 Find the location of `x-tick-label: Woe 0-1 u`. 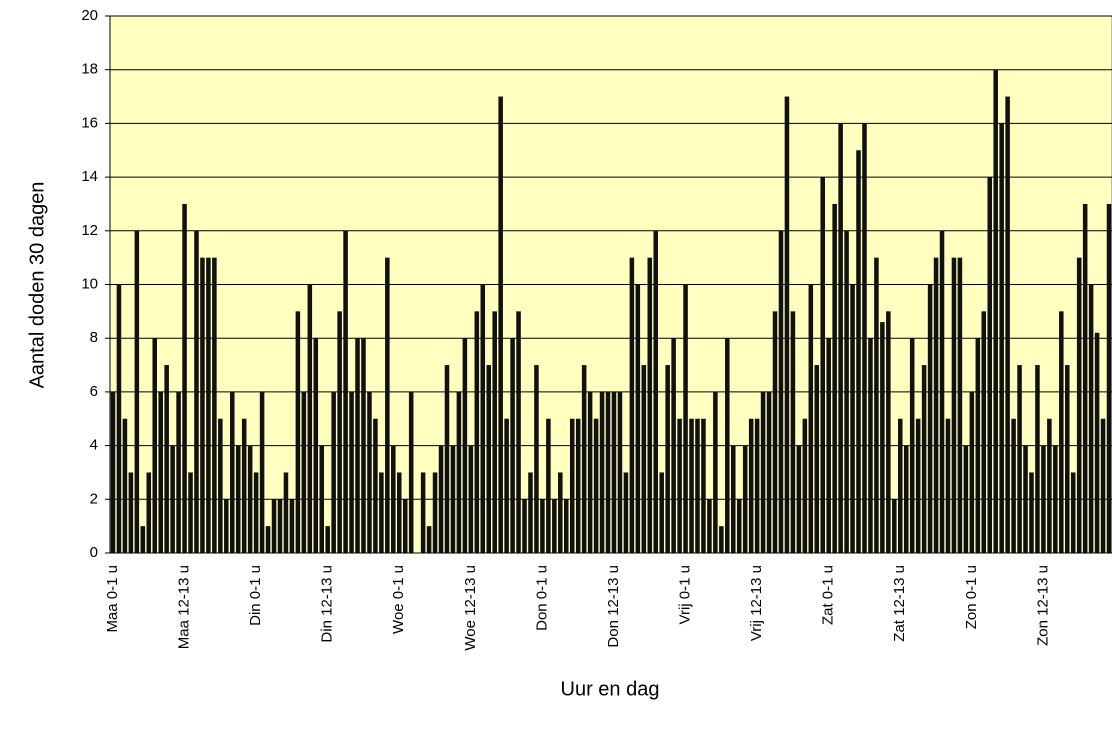

x-tick-label: Woe 0-1 u is located at coordinates (398, 599).